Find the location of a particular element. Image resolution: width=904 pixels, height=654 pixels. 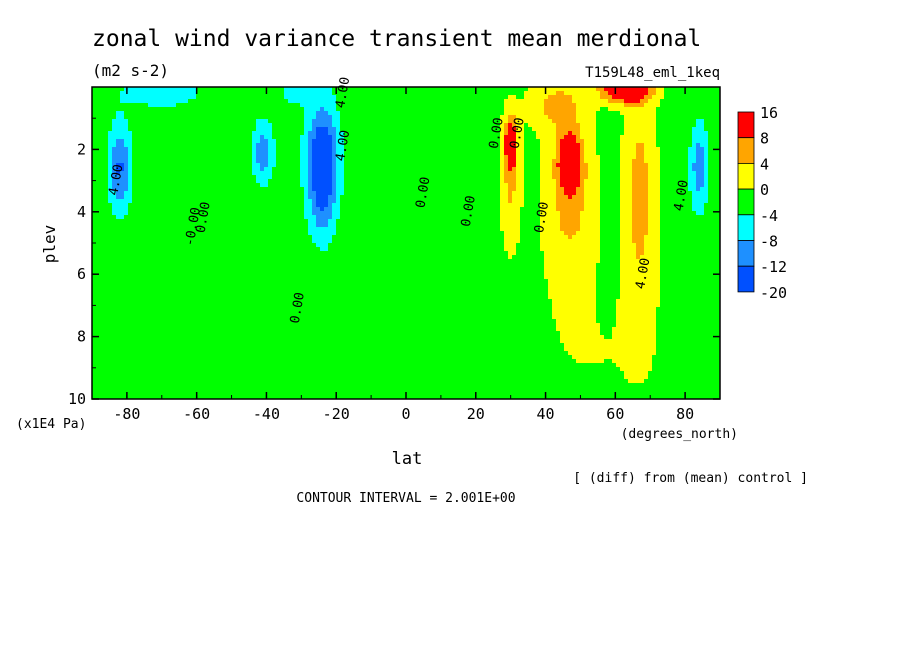

colorbar-label: -8 is located at coordinates (769, 242).